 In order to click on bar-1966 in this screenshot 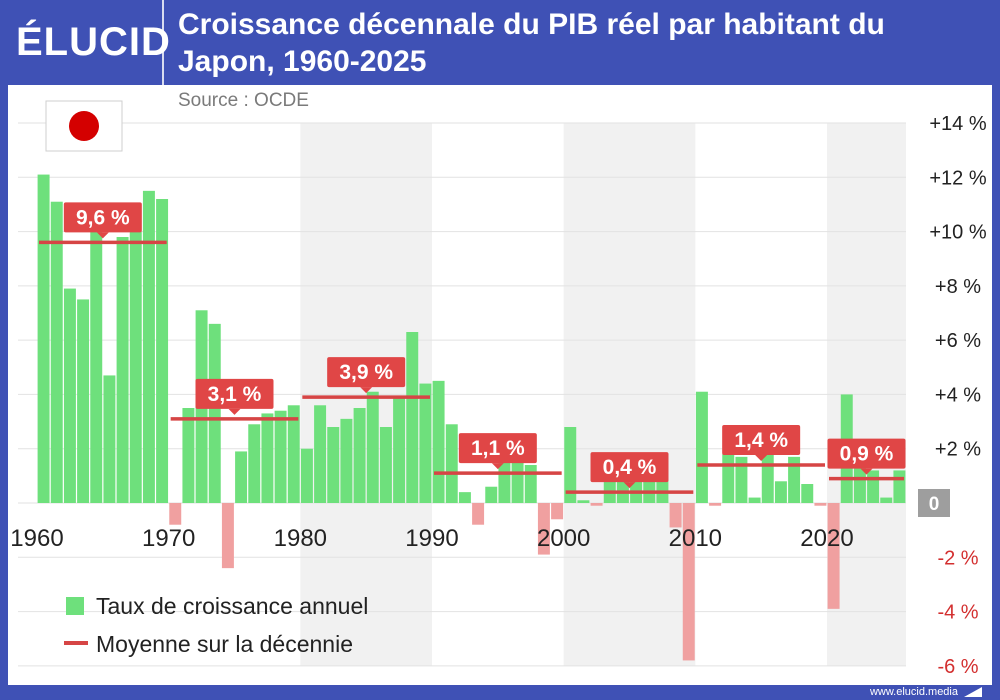, I will do `click(122, 370)`.